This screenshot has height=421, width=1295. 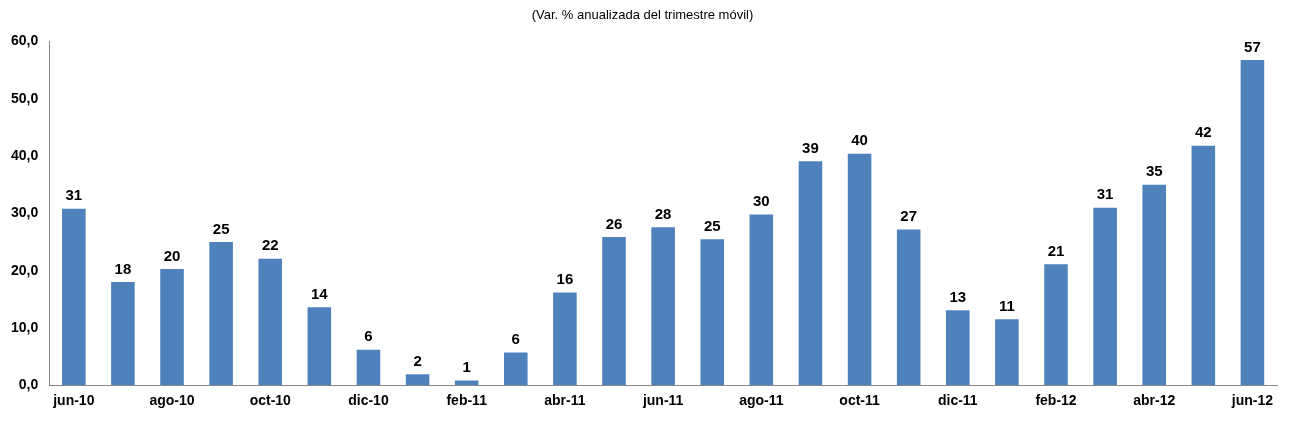 What do you see at coordinates (25, 154) in the screenshot?
I see `y-tick-label: 40,0` at bounding box center [25, 154].